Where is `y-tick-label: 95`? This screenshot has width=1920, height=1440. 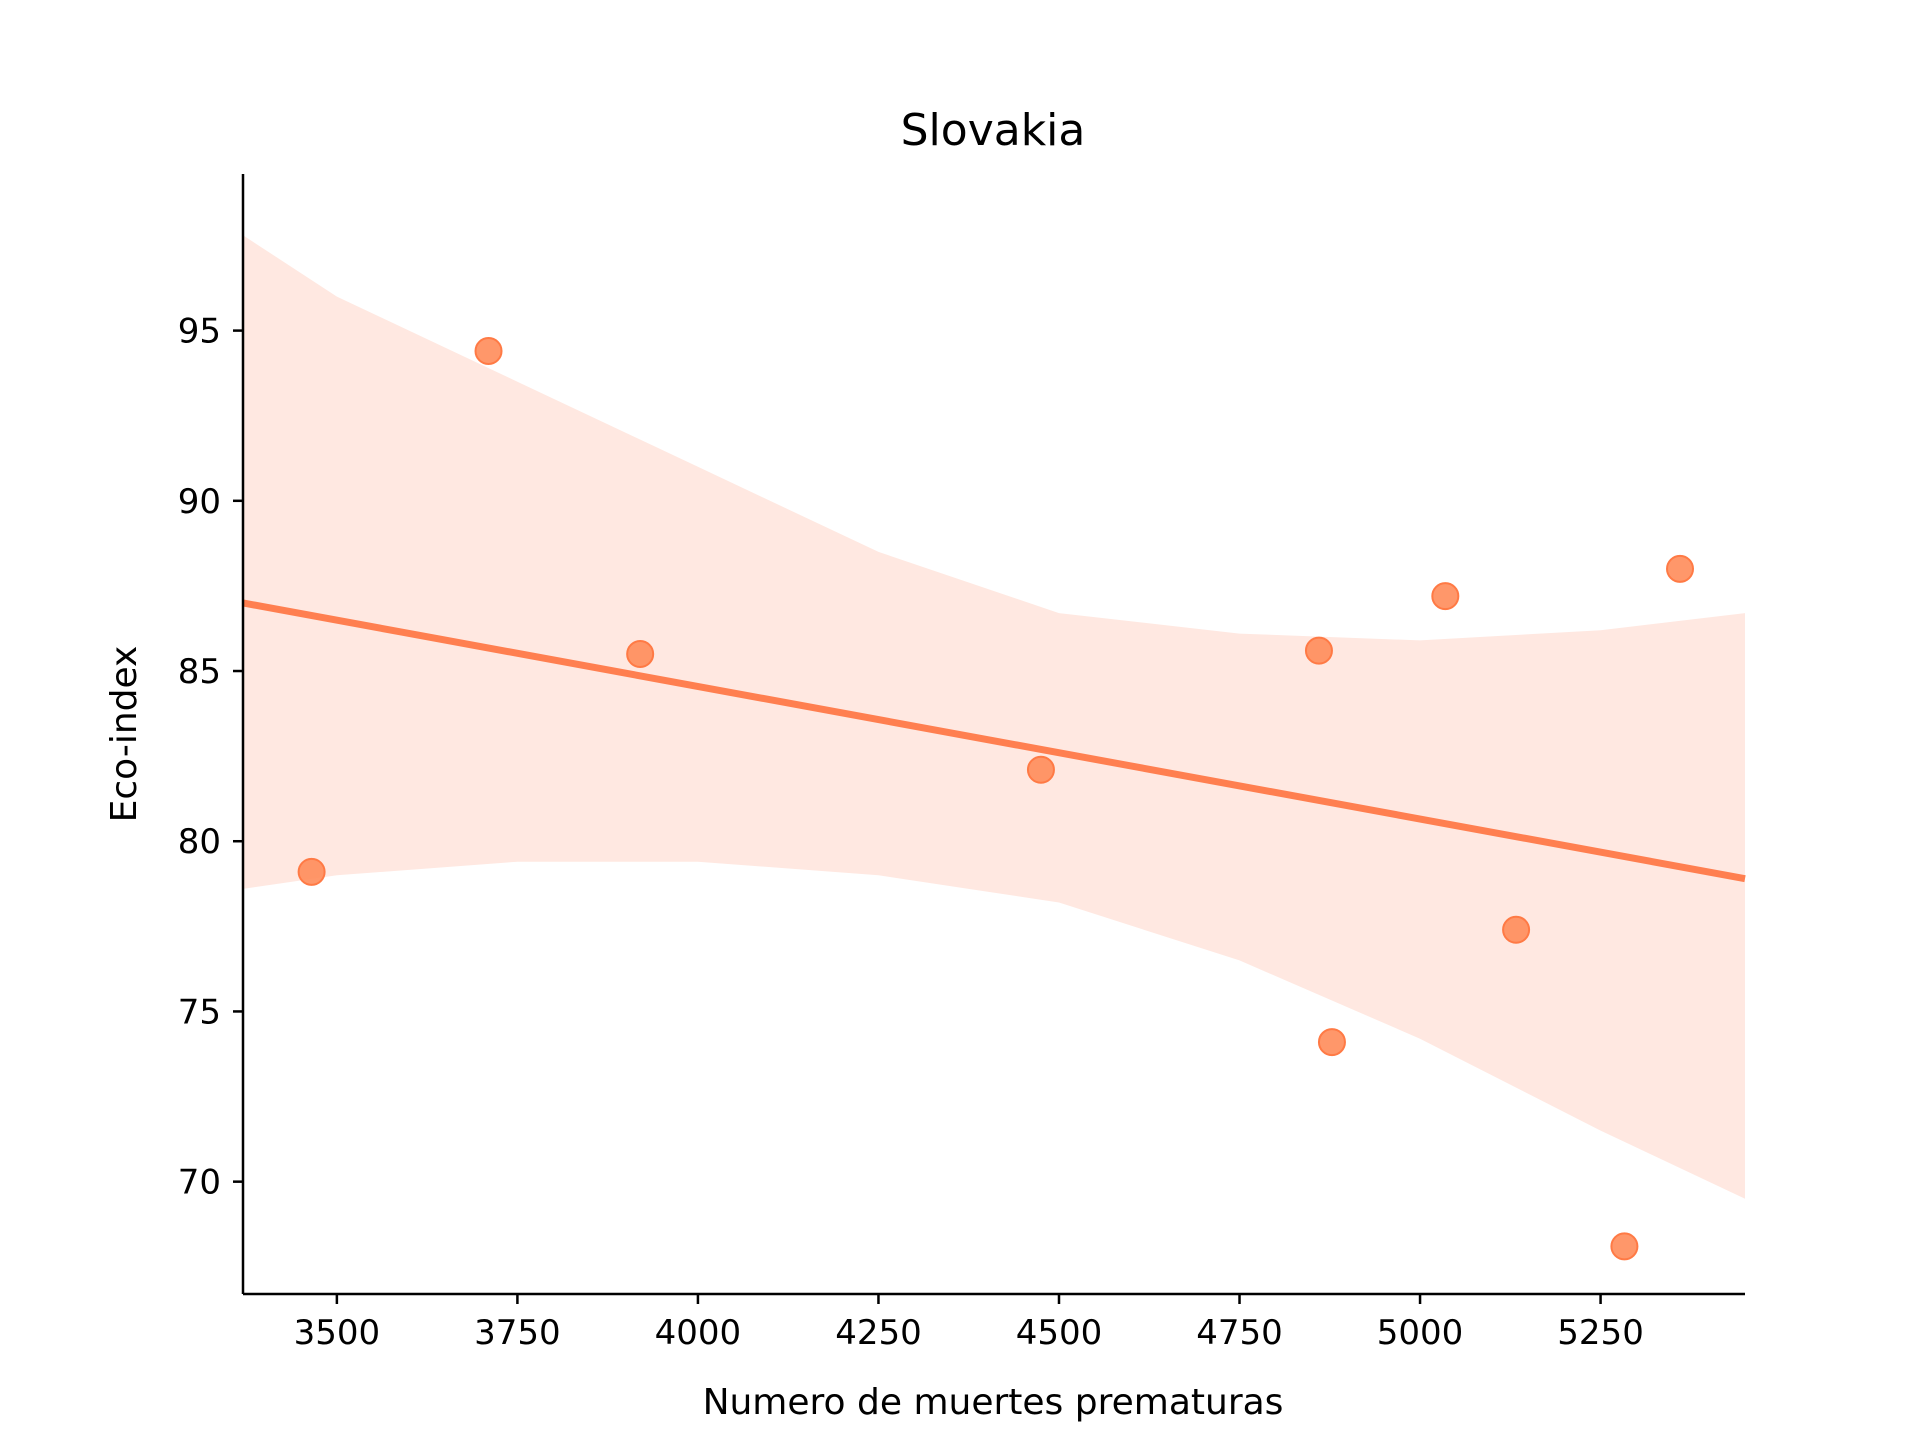 y-tick-label: 95 is located at coordinates (199, 332).